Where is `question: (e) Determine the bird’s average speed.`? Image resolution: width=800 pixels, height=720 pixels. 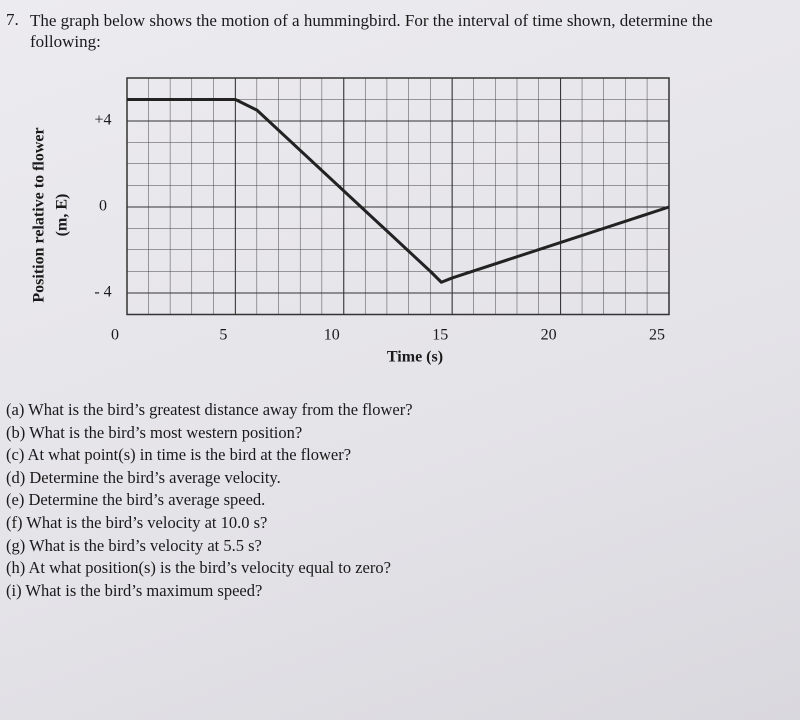 question: (e) Determine the bird’s average speed. is located at coordinates (136, 500).